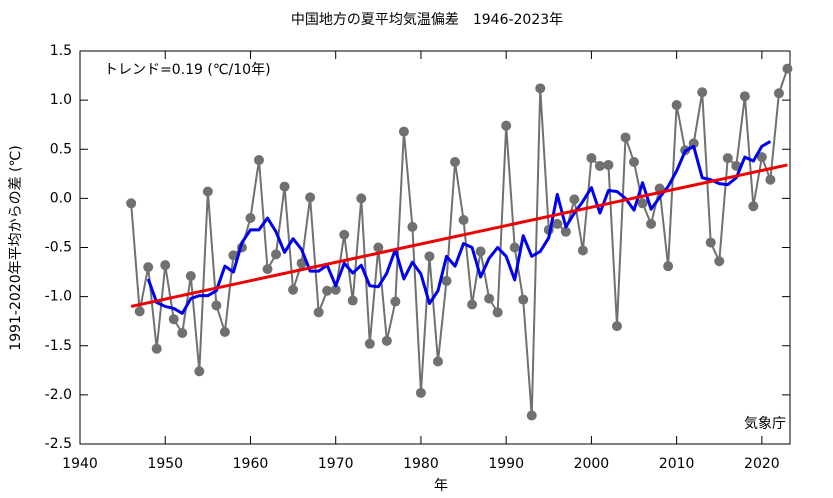 The image size is (833, 498). I want to click on y-tick-label: 0.0, so click(61, 198).